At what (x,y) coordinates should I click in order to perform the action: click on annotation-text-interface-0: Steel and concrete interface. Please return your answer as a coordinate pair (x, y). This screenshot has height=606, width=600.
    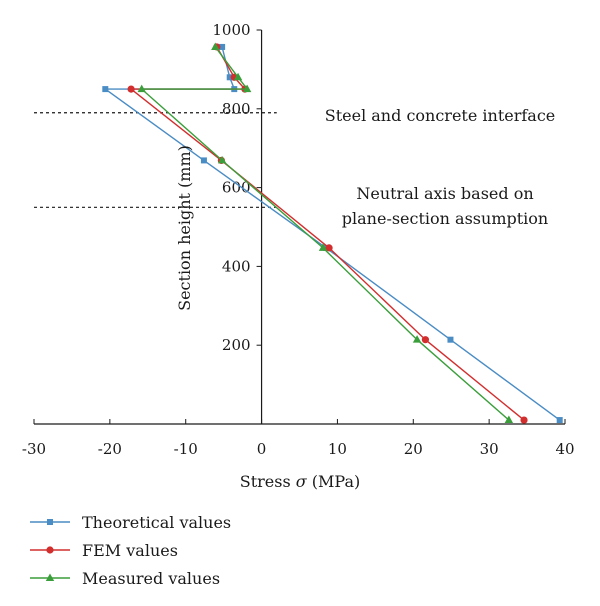
    Looking at the image, I should click on (440, 115).